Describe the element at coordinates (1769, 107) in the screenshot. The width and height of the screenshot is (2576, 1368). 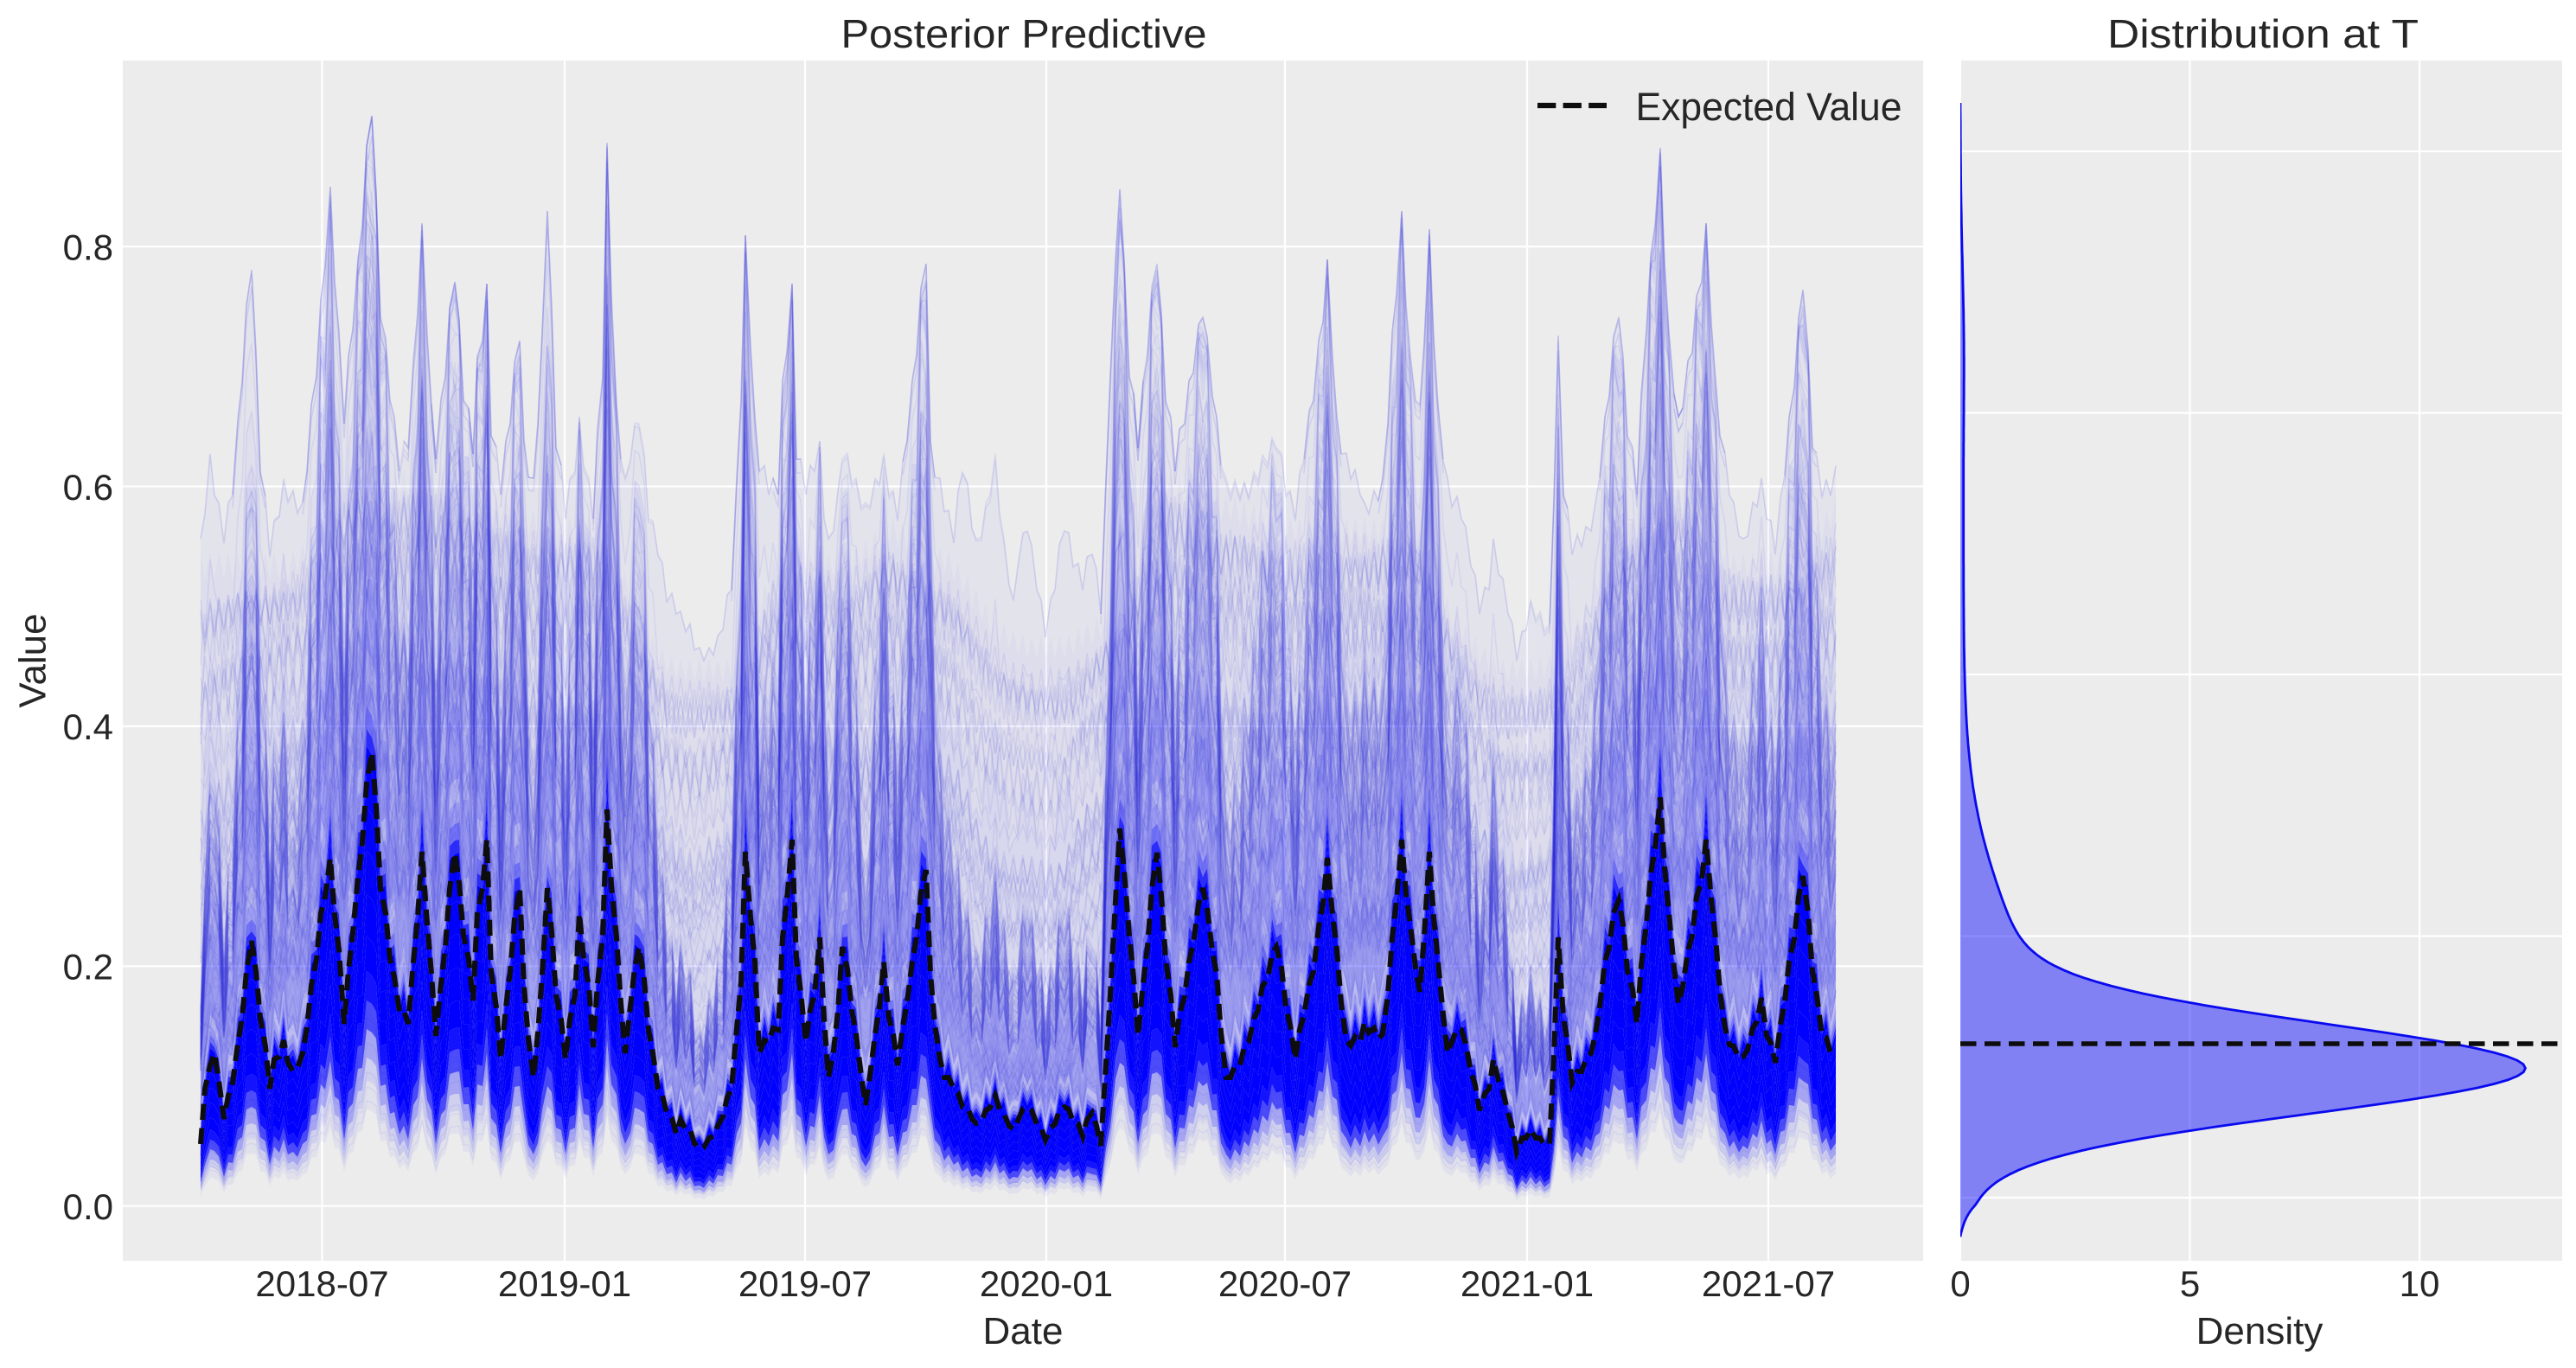
I see `svg-text: Expected Value` at that location.